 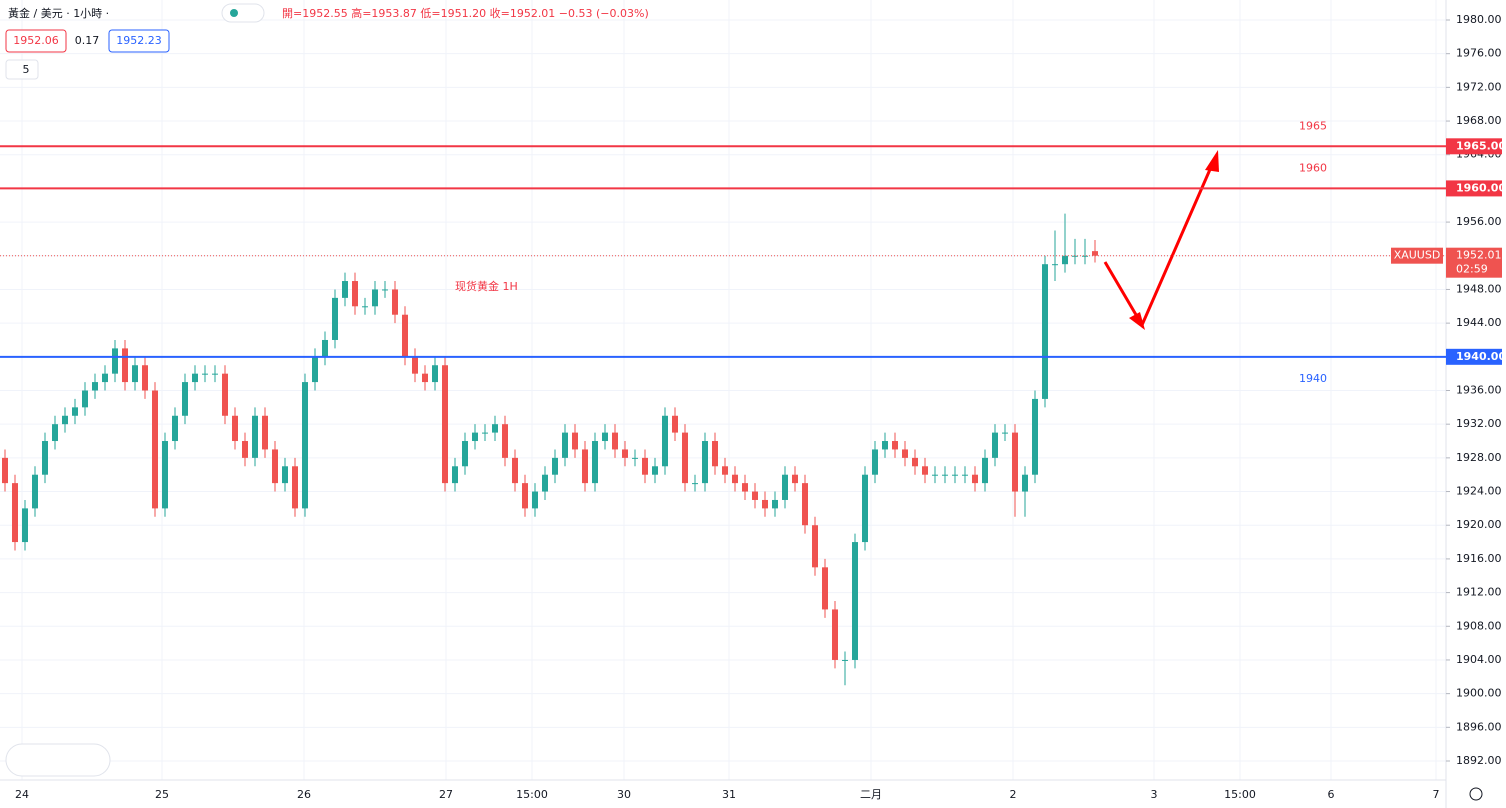 What do you see at coordinates (1479, 457) in the screenshot?
I see `y-tick-label: 1928.00` at bounding box center [1479, 457].